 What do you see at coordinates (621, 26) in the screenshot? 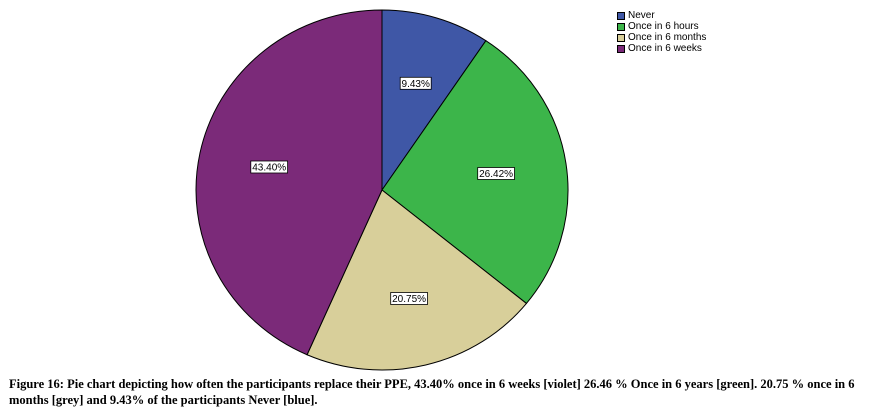
I see `legend-swatch-once-in-6-hours` at bounding box center [621, 26].